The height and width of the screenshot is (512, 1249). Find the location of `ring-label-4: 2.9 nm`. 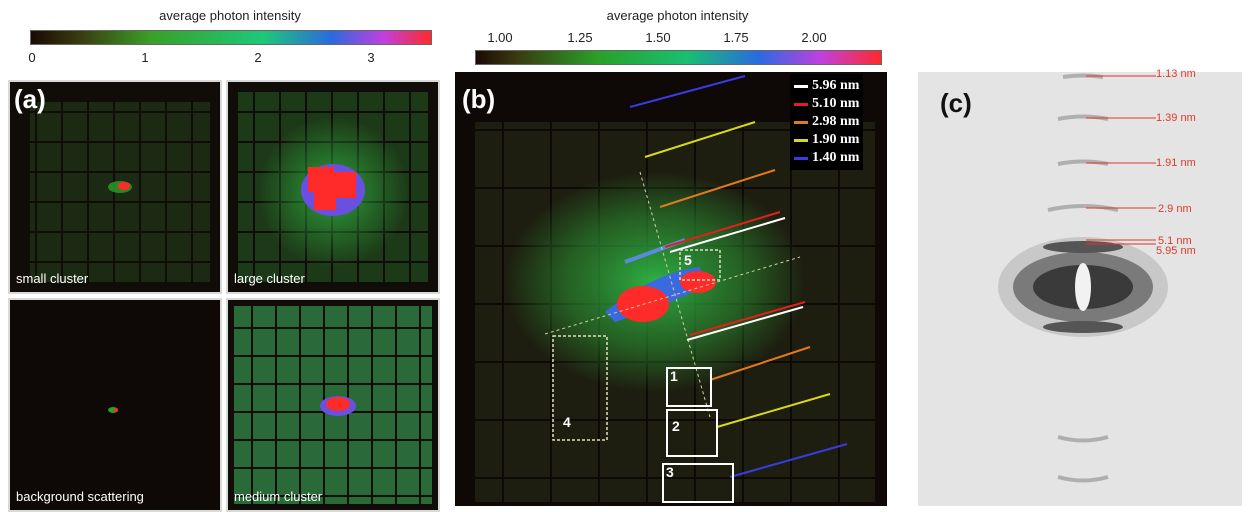

ring-label-4: 2.9 nm is located at coordinates (1175, 209).